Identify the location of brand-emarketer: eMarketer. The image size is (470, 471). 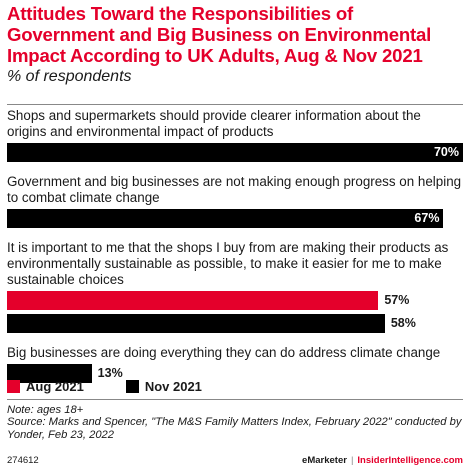
(324, 460).